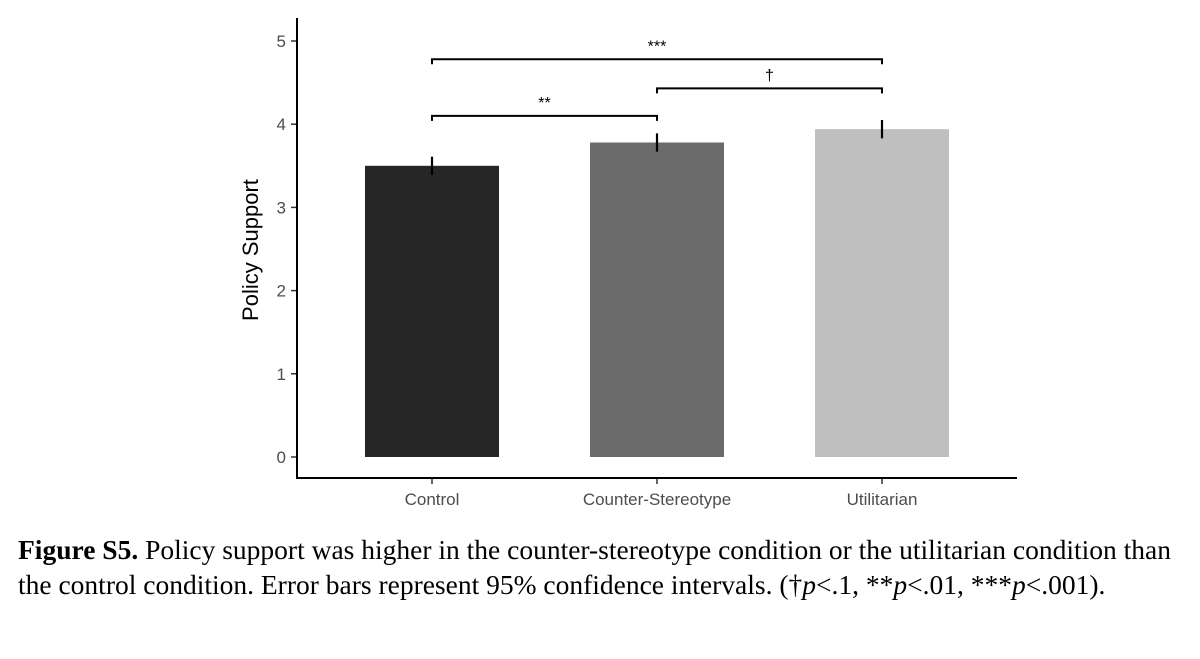 This screenshot has width=1200, height=659. I want to click on threshold-text: <.01,, so click(939, 584).